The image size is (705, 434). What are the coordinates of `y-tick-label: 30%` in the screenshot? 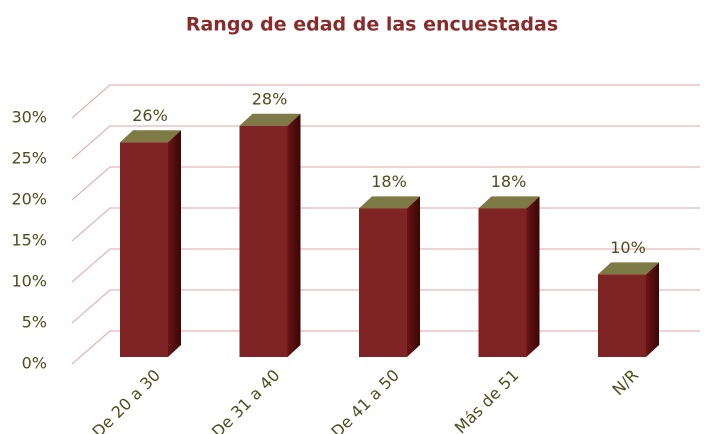 It's located at (29, 117).